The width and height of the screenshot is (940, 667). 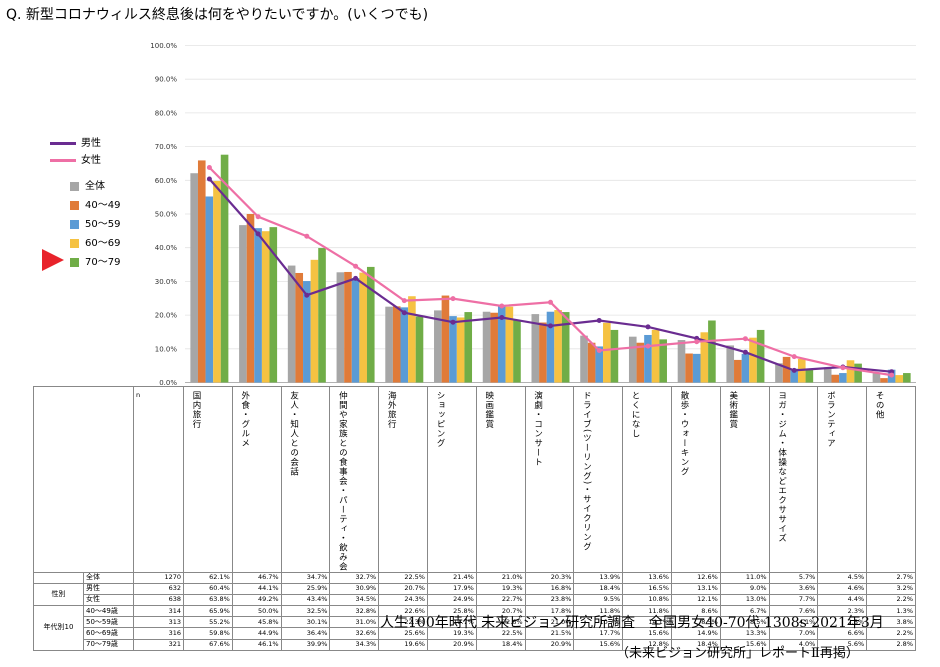 What do you see at coordinates (830, 419) in the screenshot?
I see `column-header-label: ボランティア` at bounding box center [830, 419].